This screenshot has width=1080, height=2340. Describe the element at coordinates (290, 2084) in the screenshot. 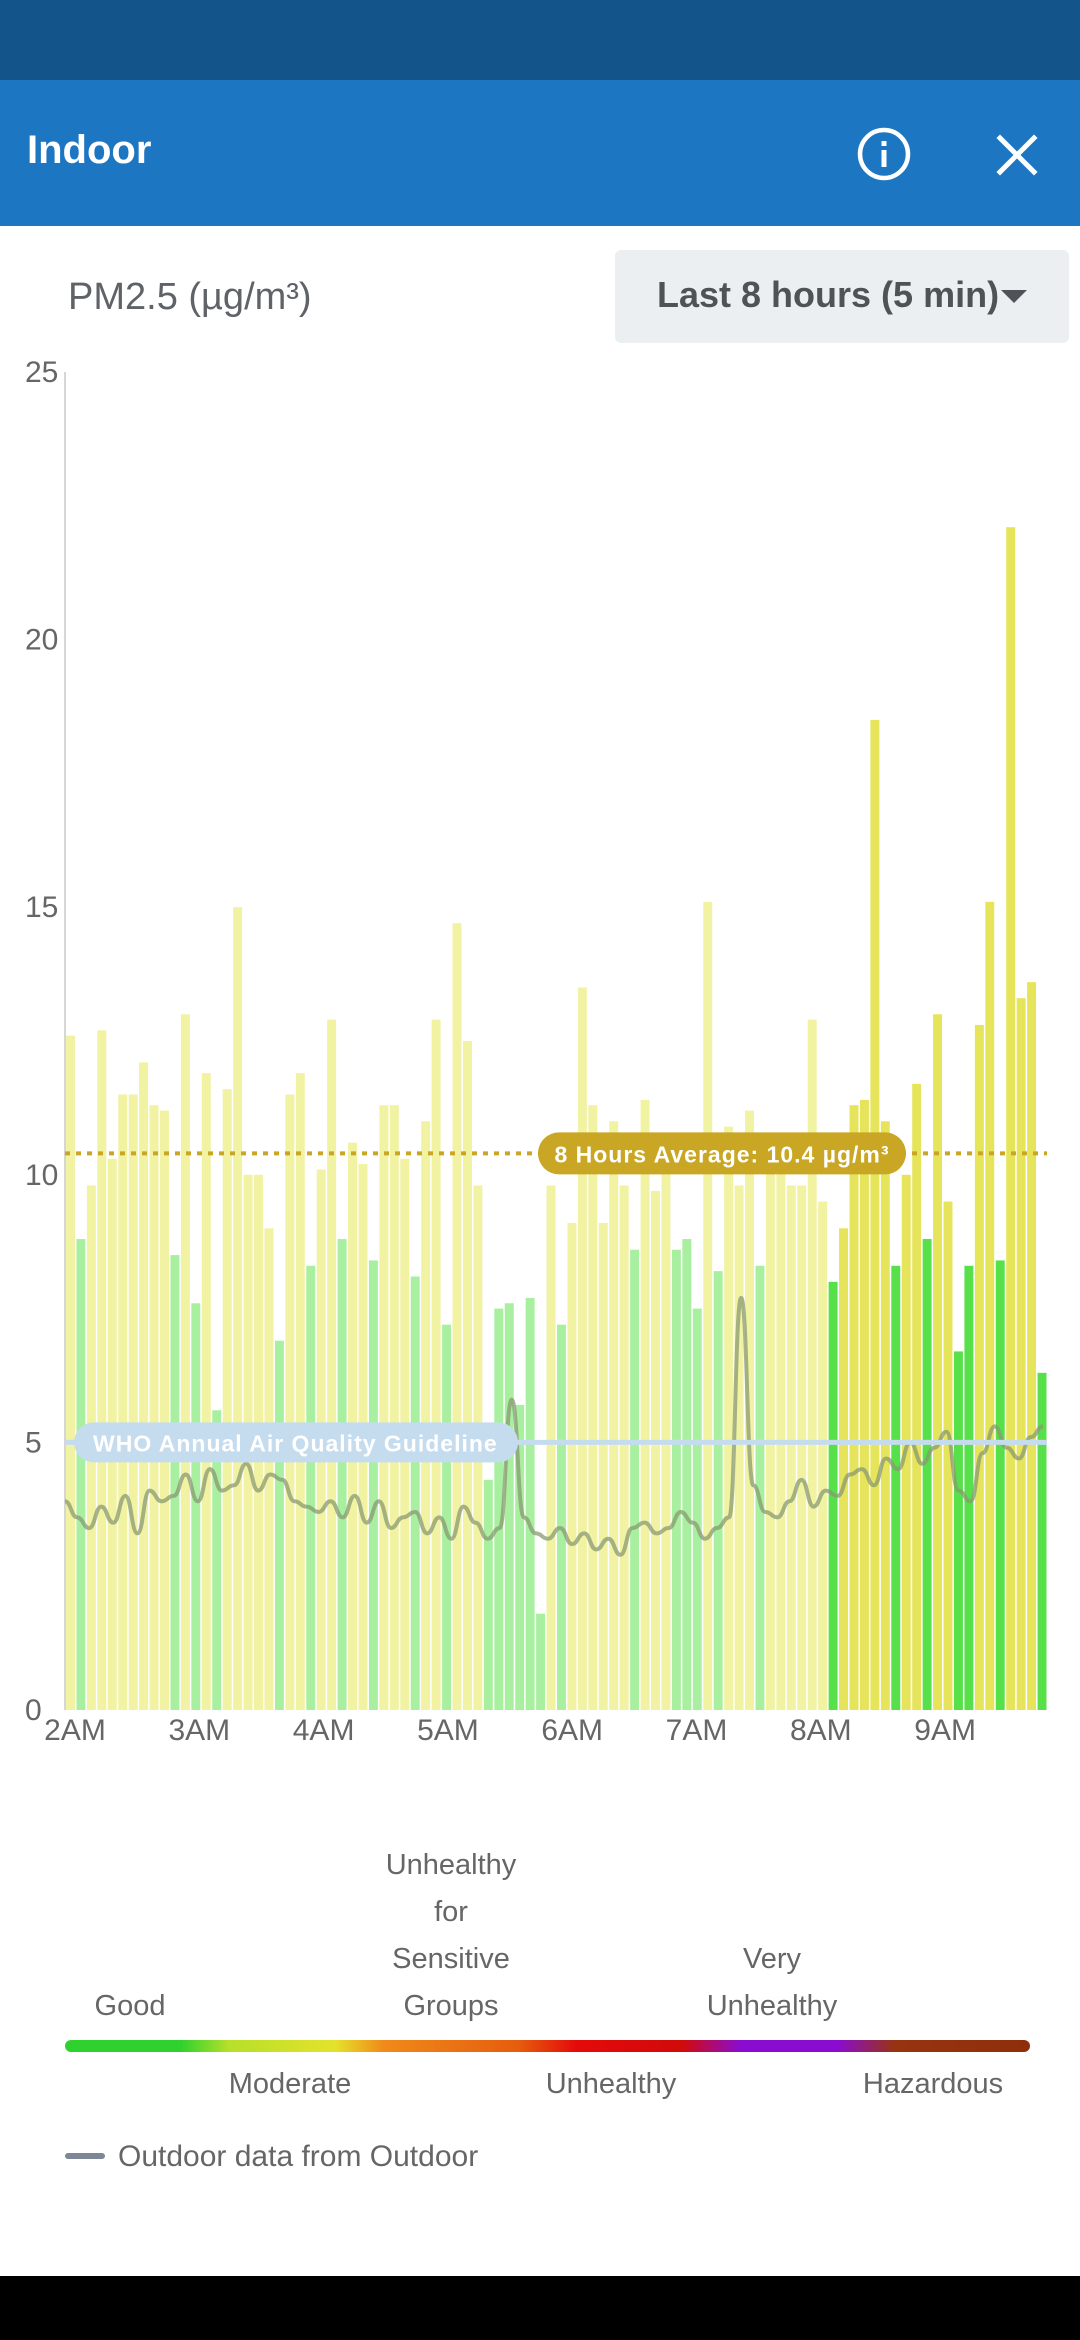

I see `aqi-legend-label: Moderate` at that location.